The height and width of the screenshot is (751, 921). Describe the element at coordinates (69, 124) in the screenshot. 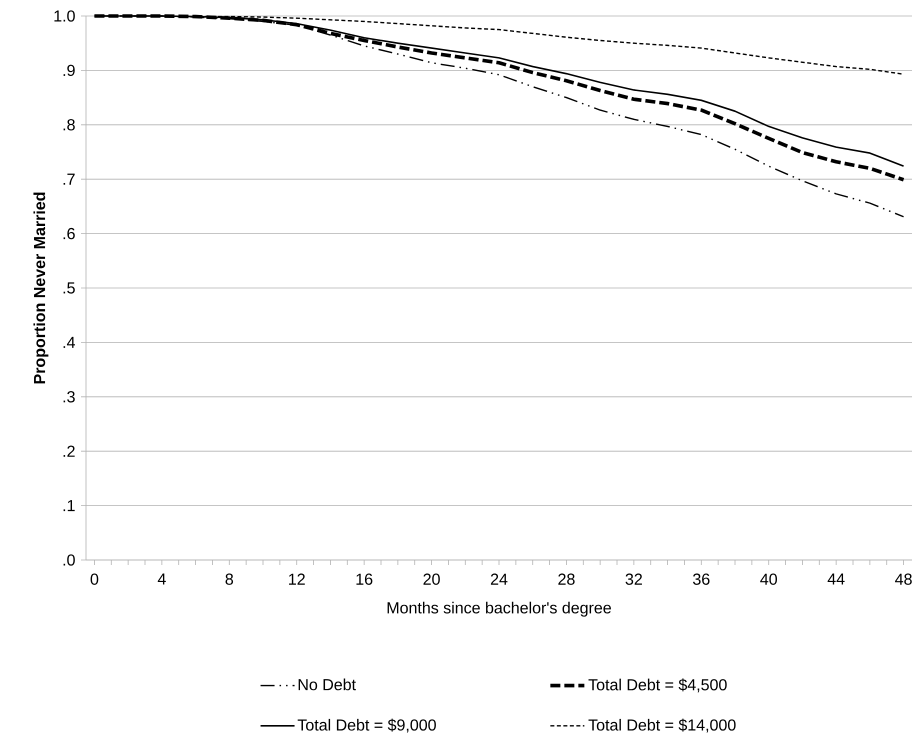

I see `y-tick-label: .8` at that location.